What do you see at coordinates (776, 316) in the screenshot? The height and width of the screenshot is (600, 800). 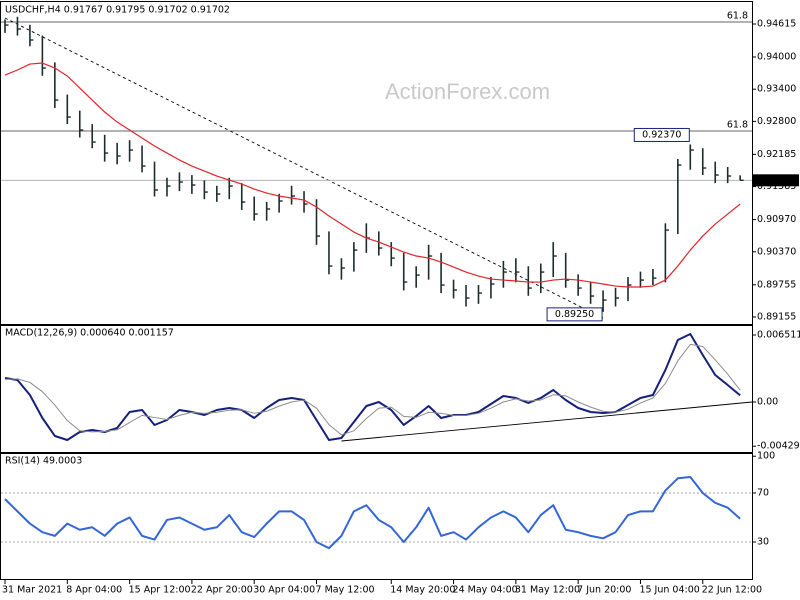 I see `y-tick-label: 0.89155` at bounding box center [776, 316].